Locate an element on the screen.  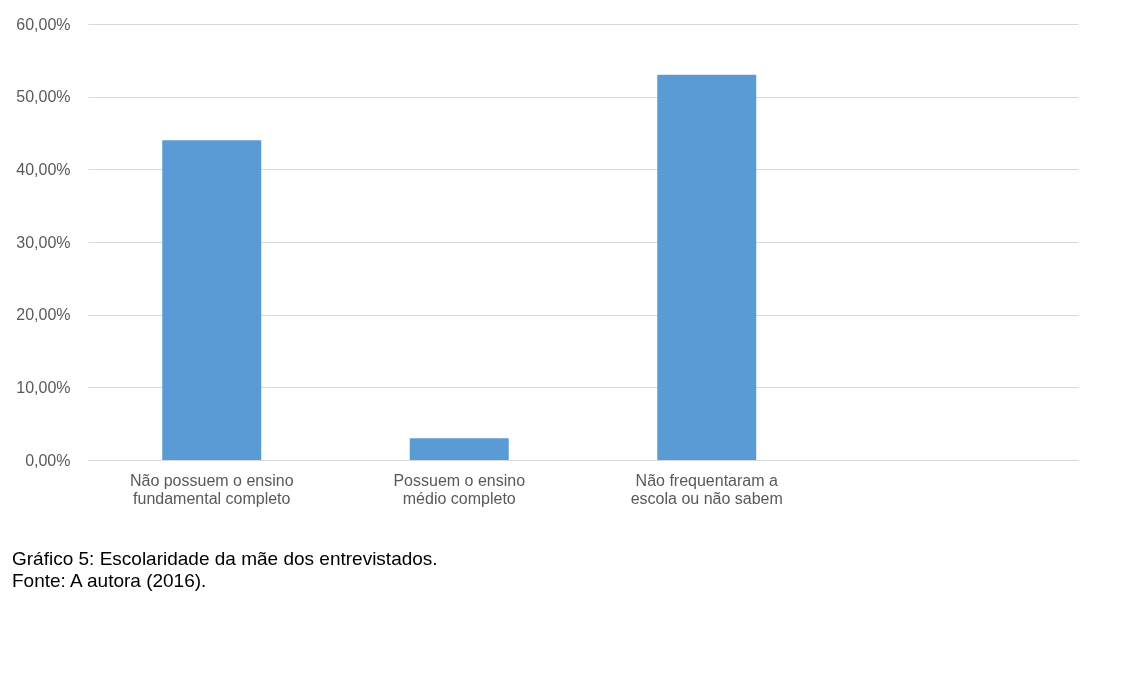
x-tick-label: Não frequentaram a escola ou não sabem is located at coordinates (706, 489).